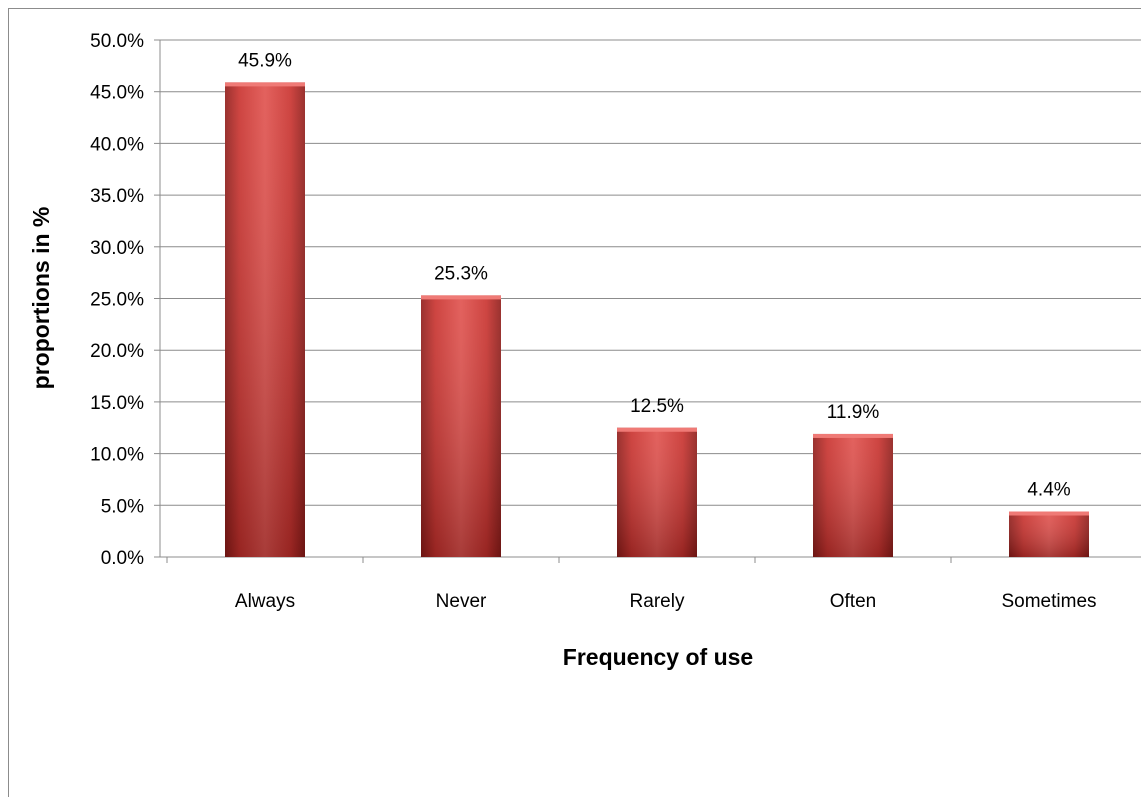  What do you see at coordinates (122, 558) in the screenshot?
I see `y-tick-label: 0.0%` at bounding box center [122, 558].